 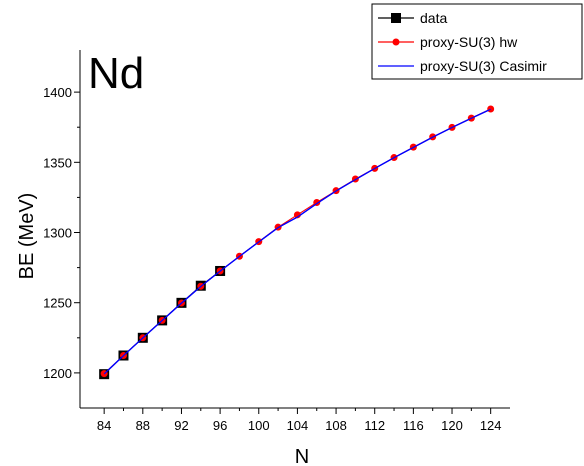 I want to click on y-tick-label: 1250, so click(x=57, y=303).